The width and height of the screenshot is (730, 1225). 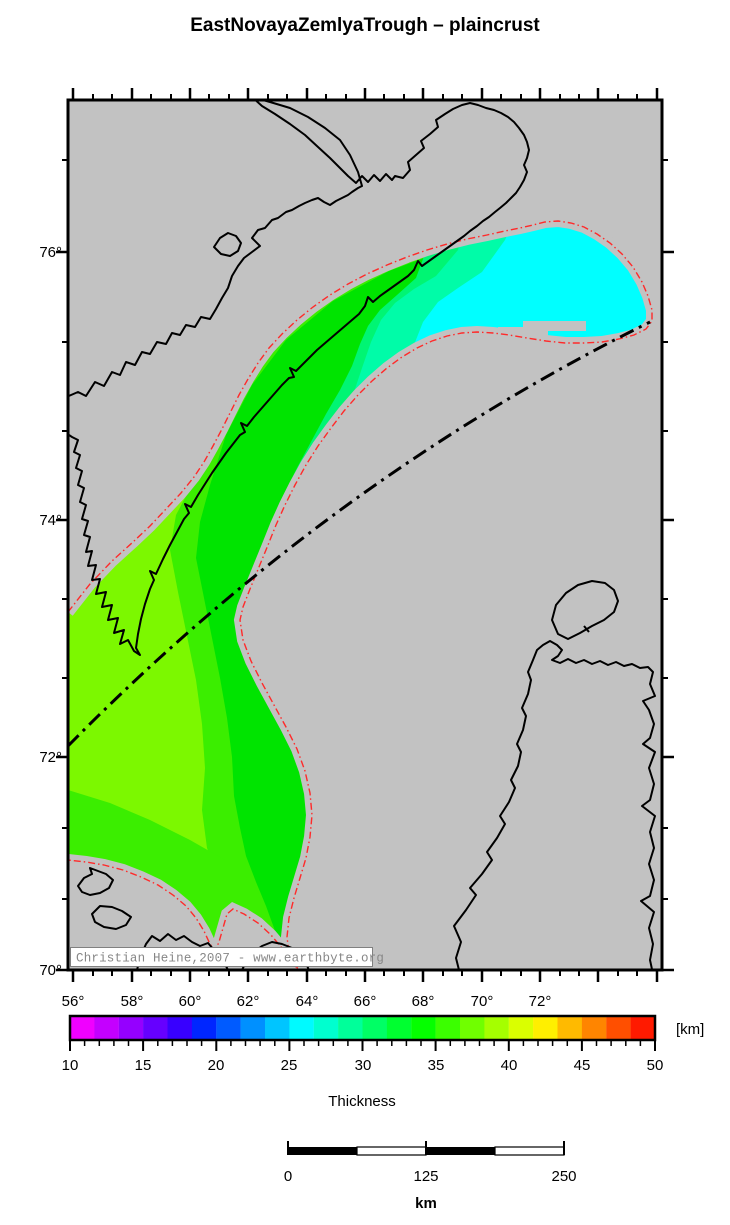 What do you see at coordinates (540, 1001) in the screenshot?
I see `x-tick-label: 72°` at bounding box center [540, 1001].